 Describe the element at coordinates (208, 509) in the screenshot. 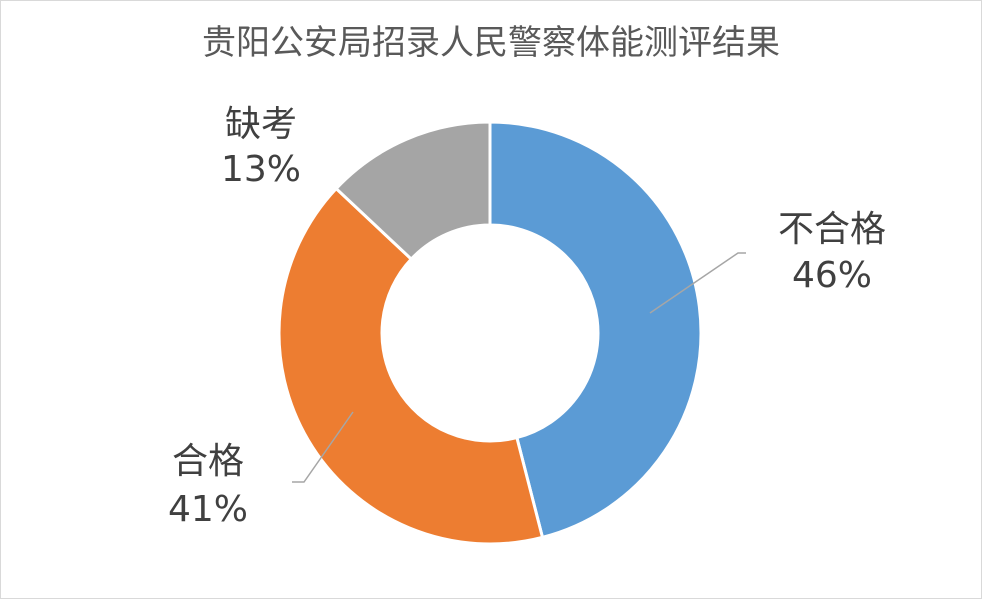

I see `label-value-hege: 41%` at that location.